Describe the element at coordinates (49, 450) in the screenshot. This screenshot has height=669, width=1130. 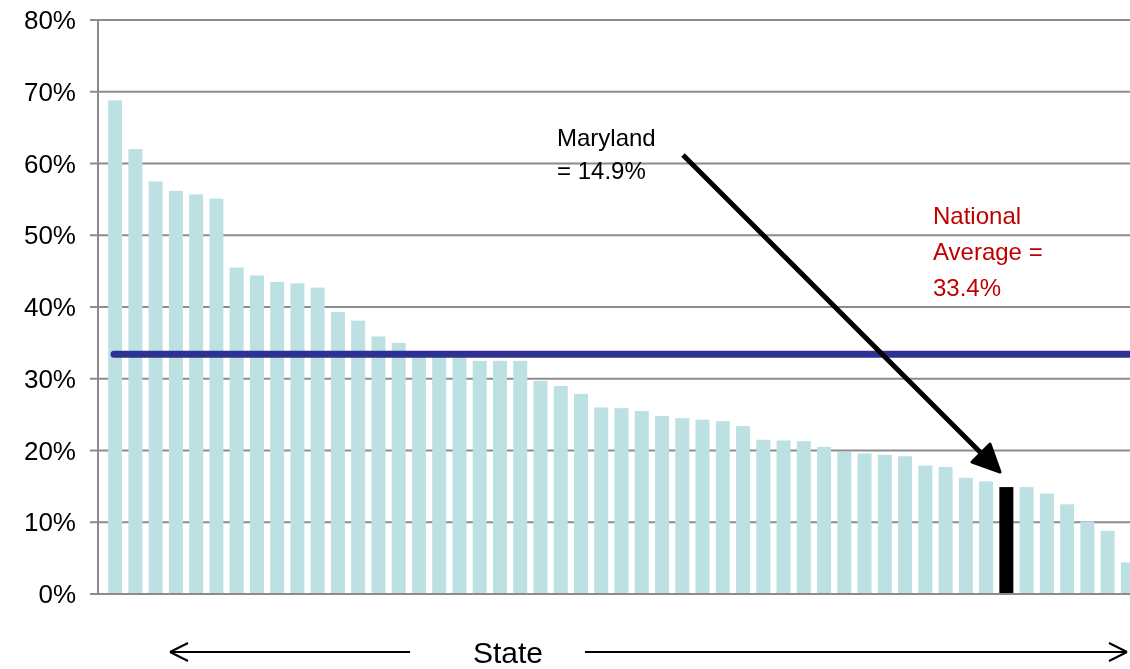
I see `y-tick-label: 20%` at that location.